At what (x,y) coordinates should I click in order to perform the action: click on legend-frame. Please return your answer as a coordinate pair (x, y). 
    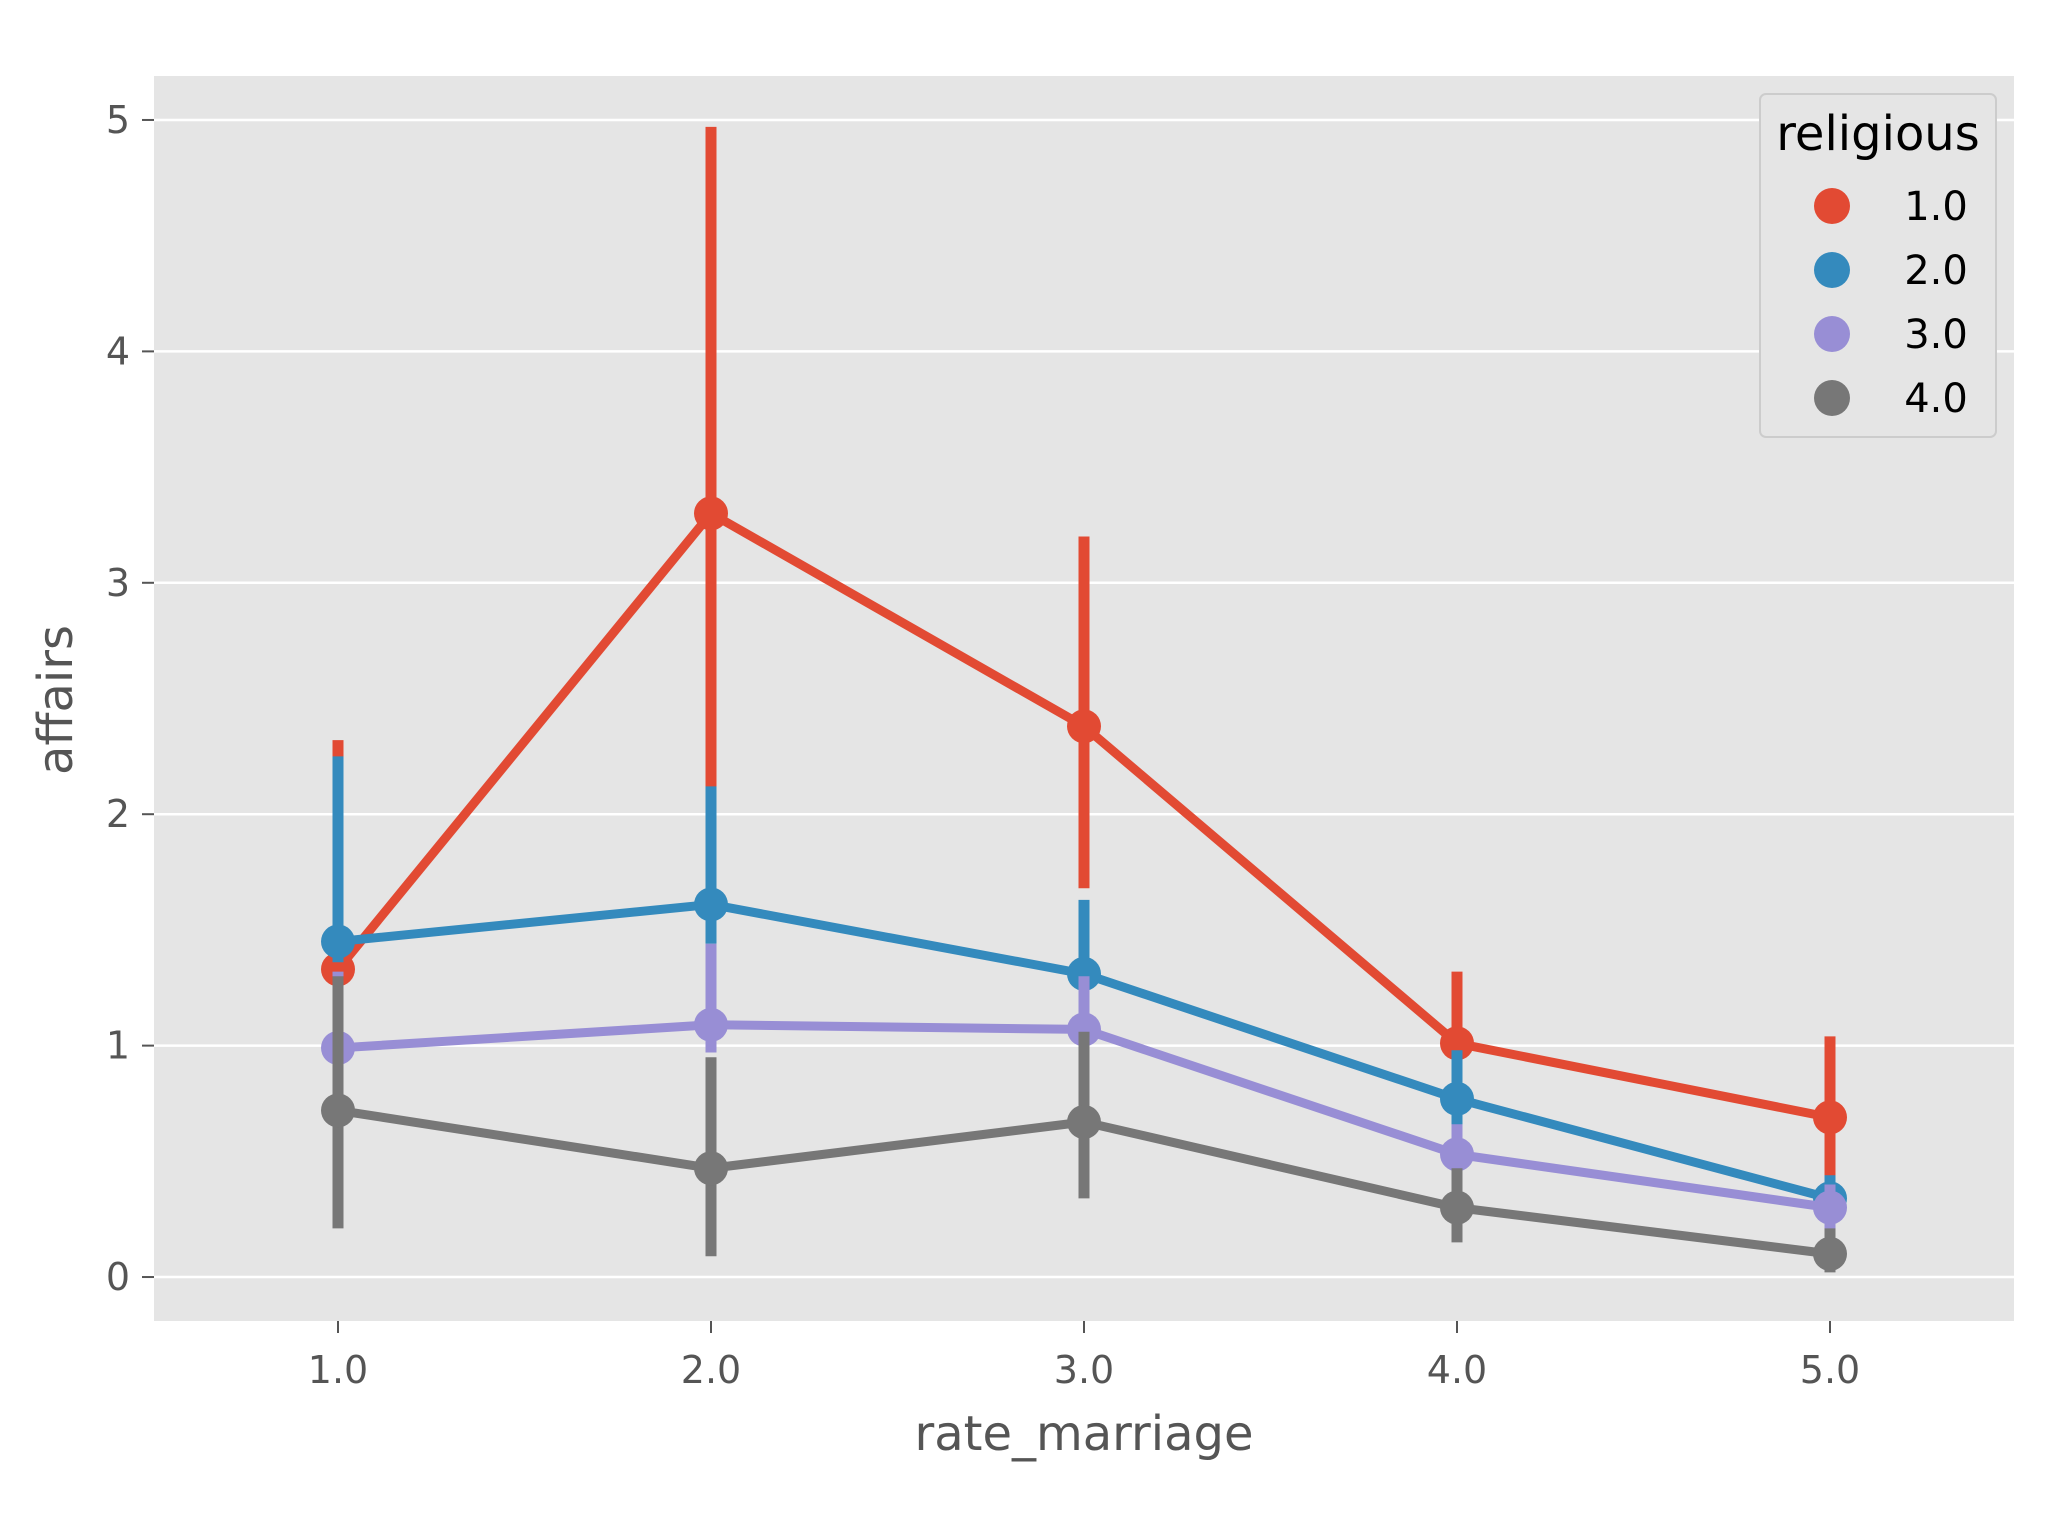
    Looking at the image, I should click on (1878, 265).